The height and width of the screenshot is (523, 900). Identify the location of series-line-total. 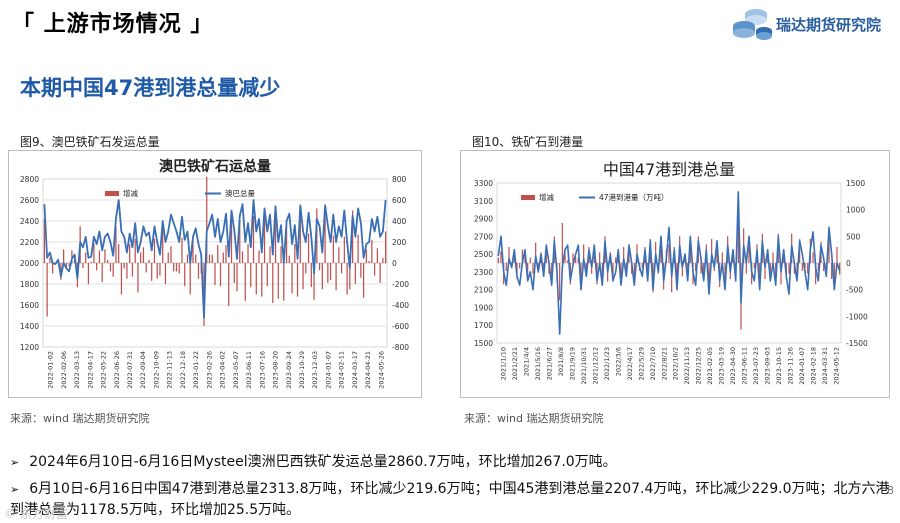
(215, 259).